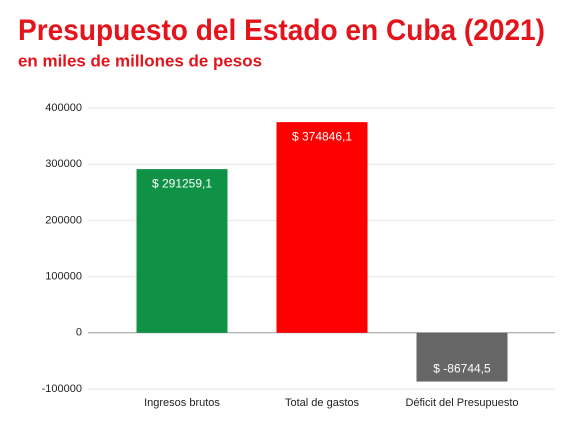 The width and height of the screenshot is (580, 422). Describe the element at coordinates (63, 164) in the screenshot. I see `y-tick-label: 300000` at that location.